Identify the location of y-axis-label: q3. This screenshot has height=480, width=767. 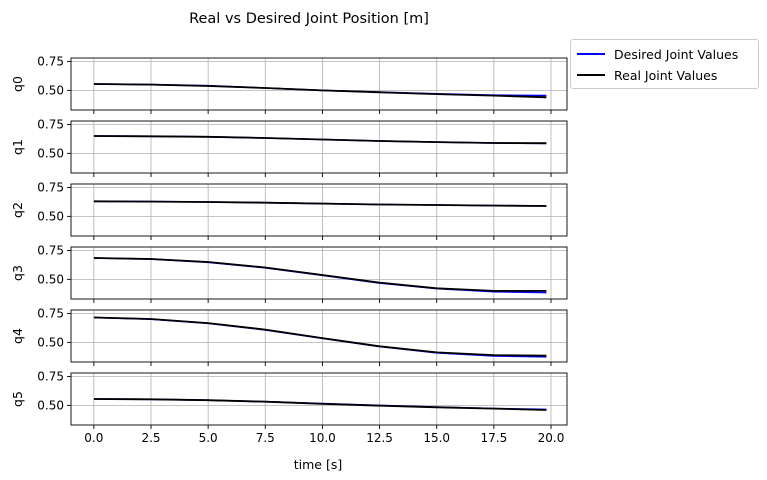
(17, 273).